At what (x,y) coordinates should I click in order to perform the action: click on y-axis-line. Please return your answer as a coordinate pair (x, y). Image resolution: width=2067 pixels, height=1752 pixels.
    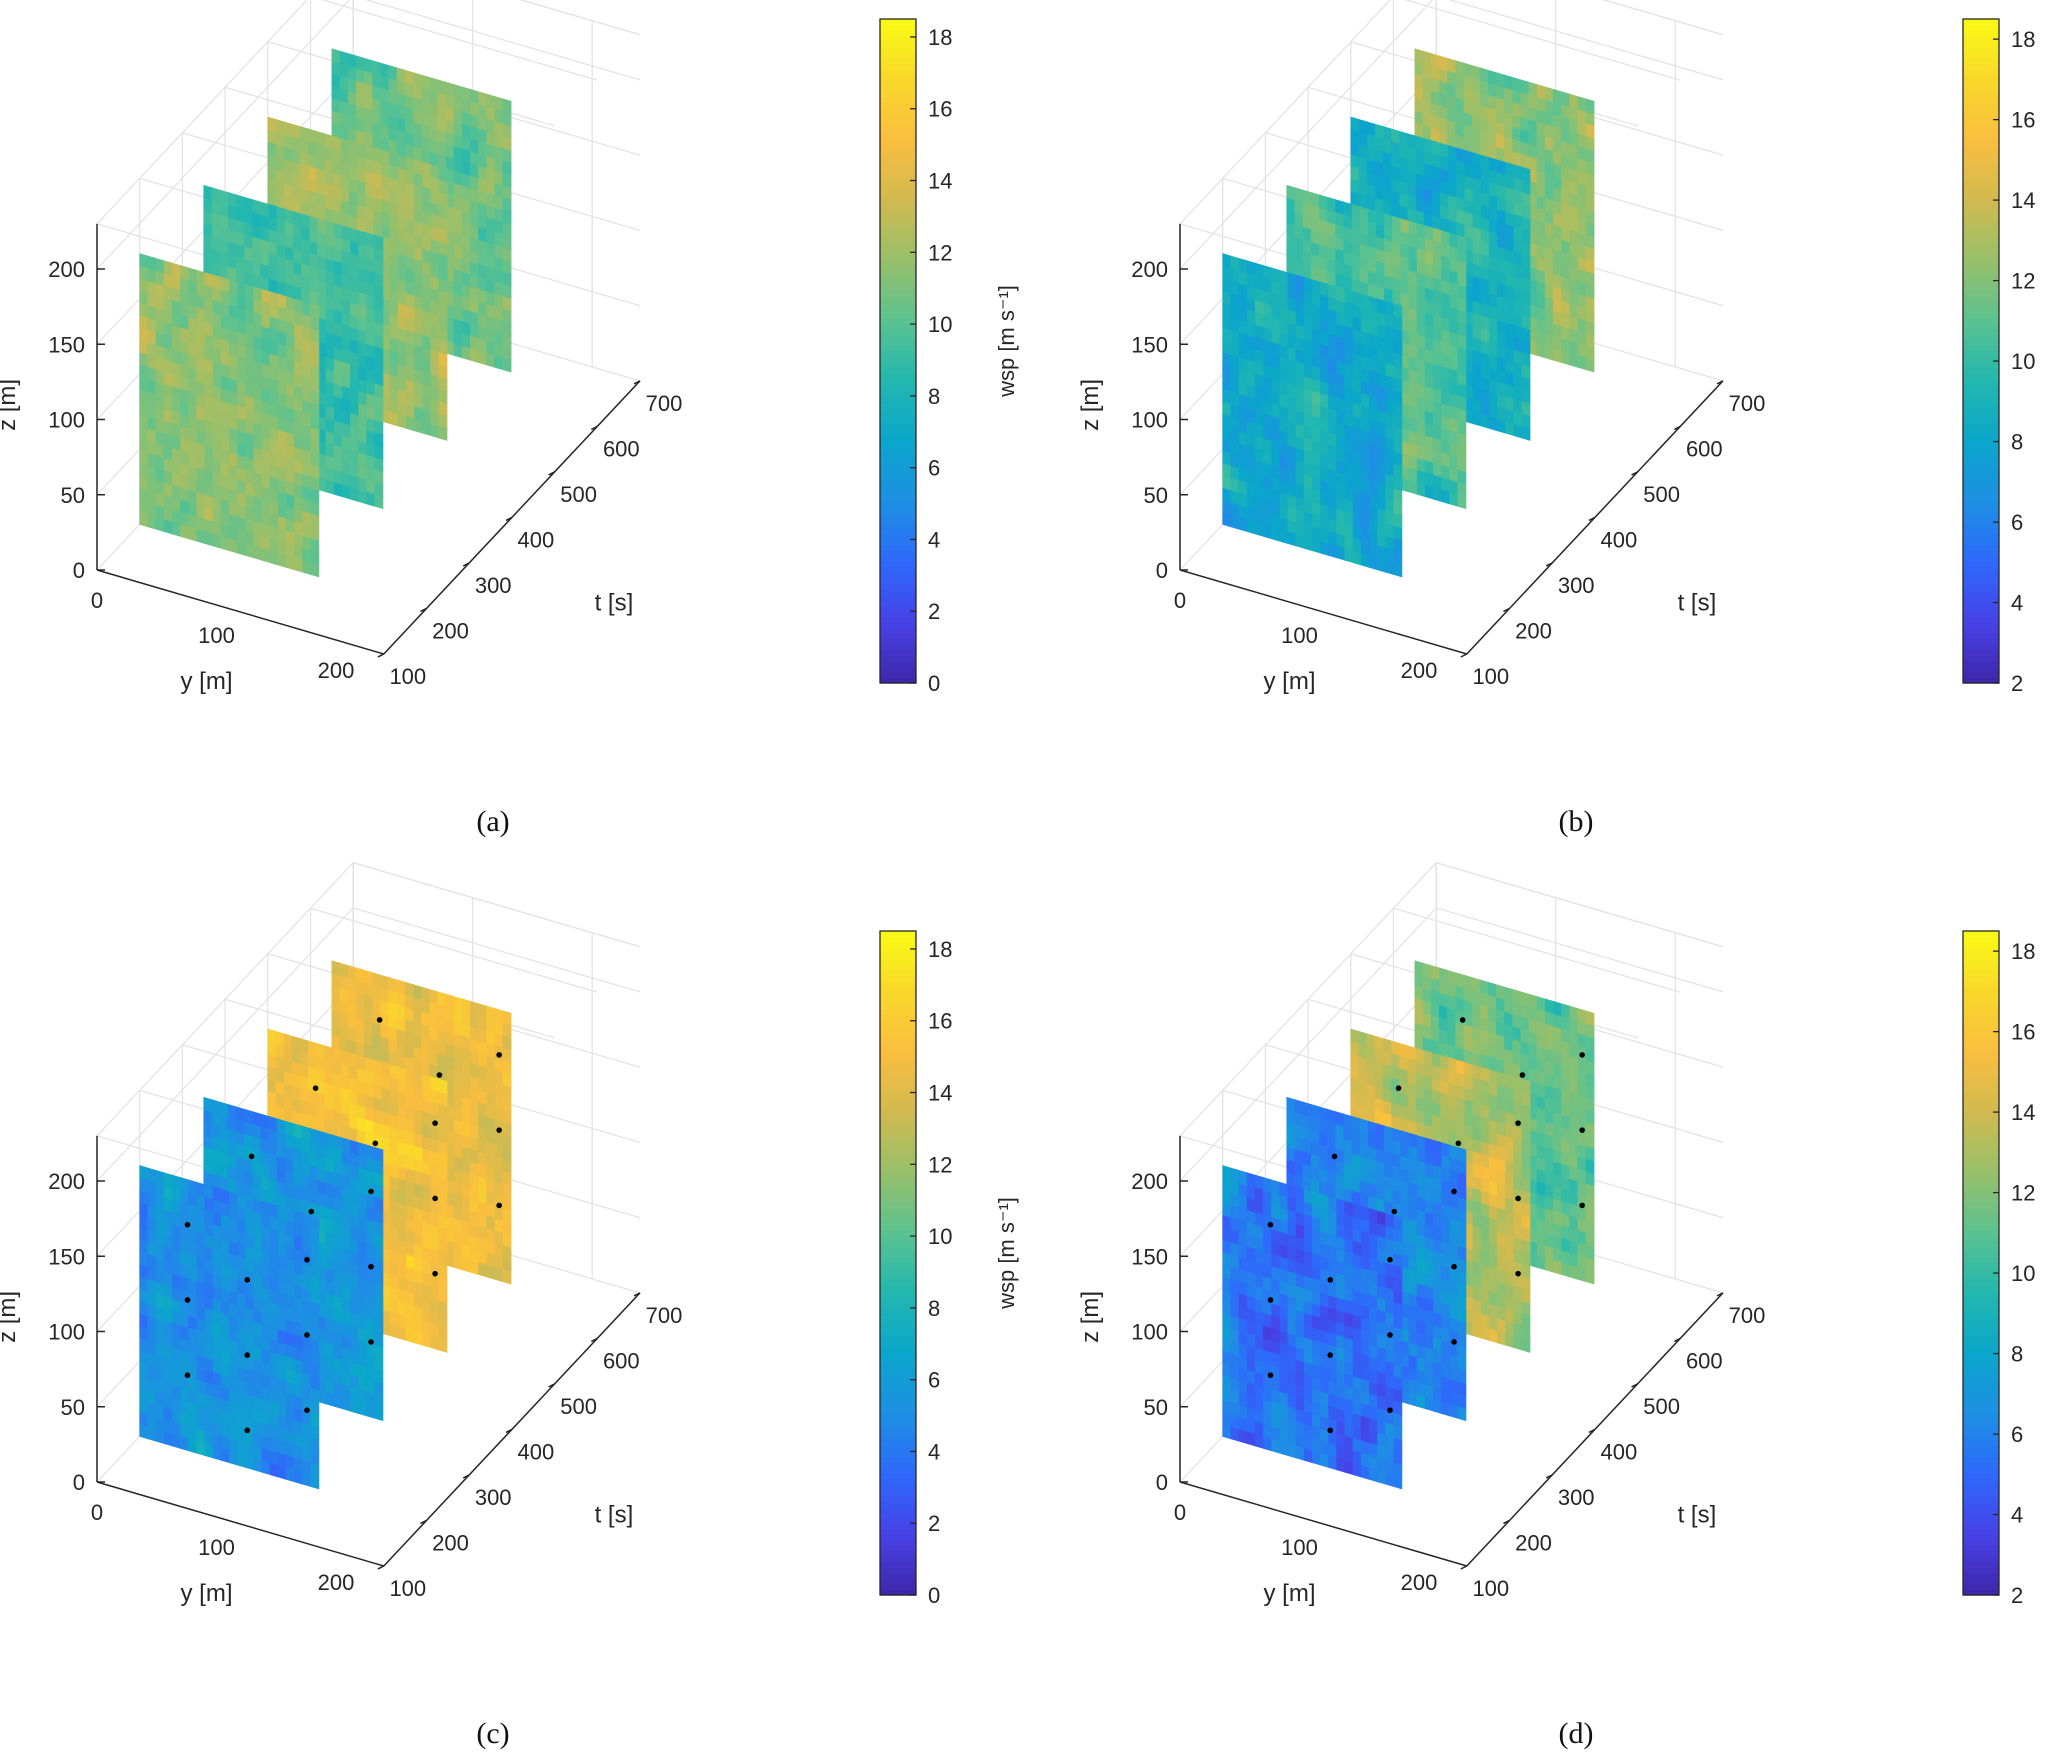
    Looking at the image, I should click on (240, 1524).